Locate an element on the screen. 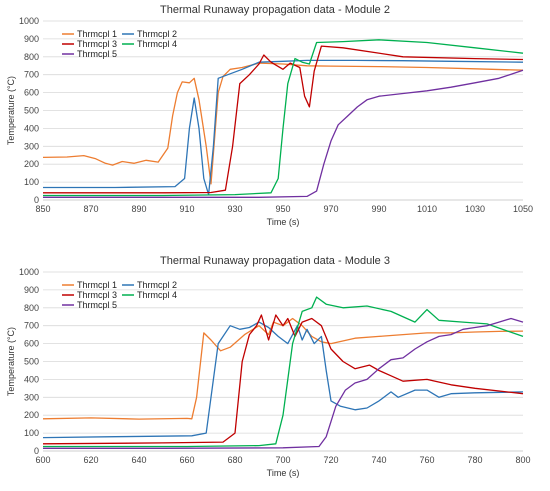 The width and height of the screenshot is (550, 491). x-tick-label: 600 is located at coordinates (42, 460).